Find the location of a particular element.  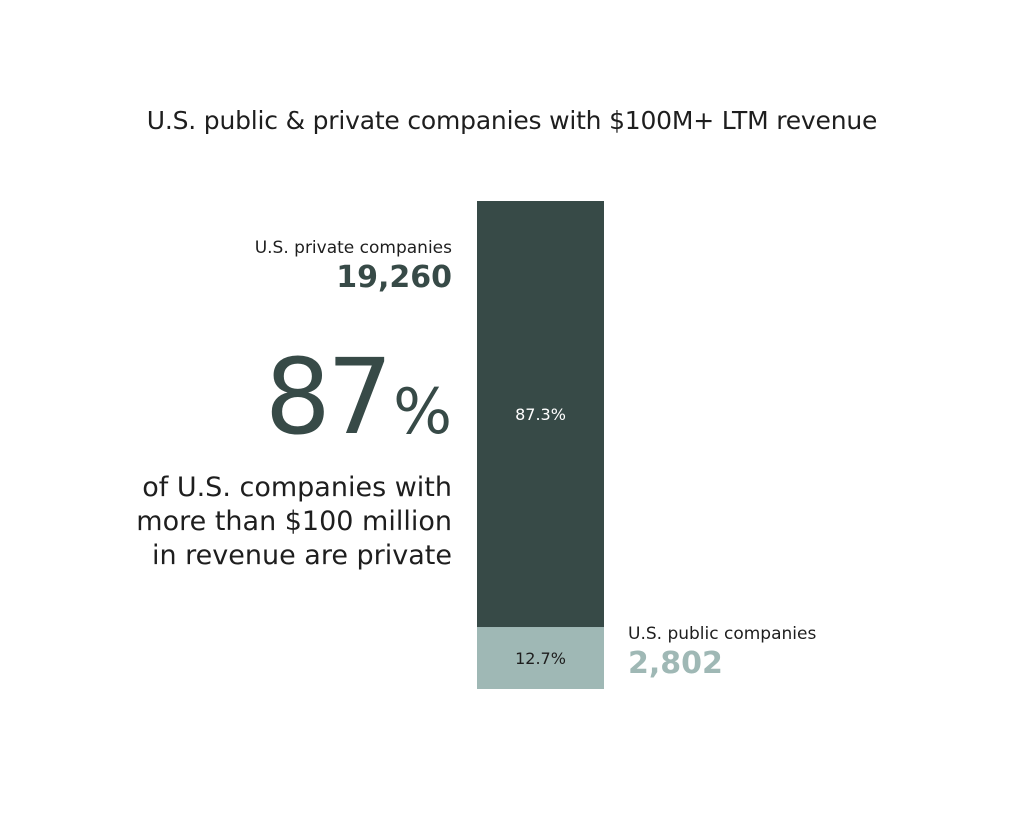

private-companies-label: U.S. private companies is located at coordinates (353, 248).